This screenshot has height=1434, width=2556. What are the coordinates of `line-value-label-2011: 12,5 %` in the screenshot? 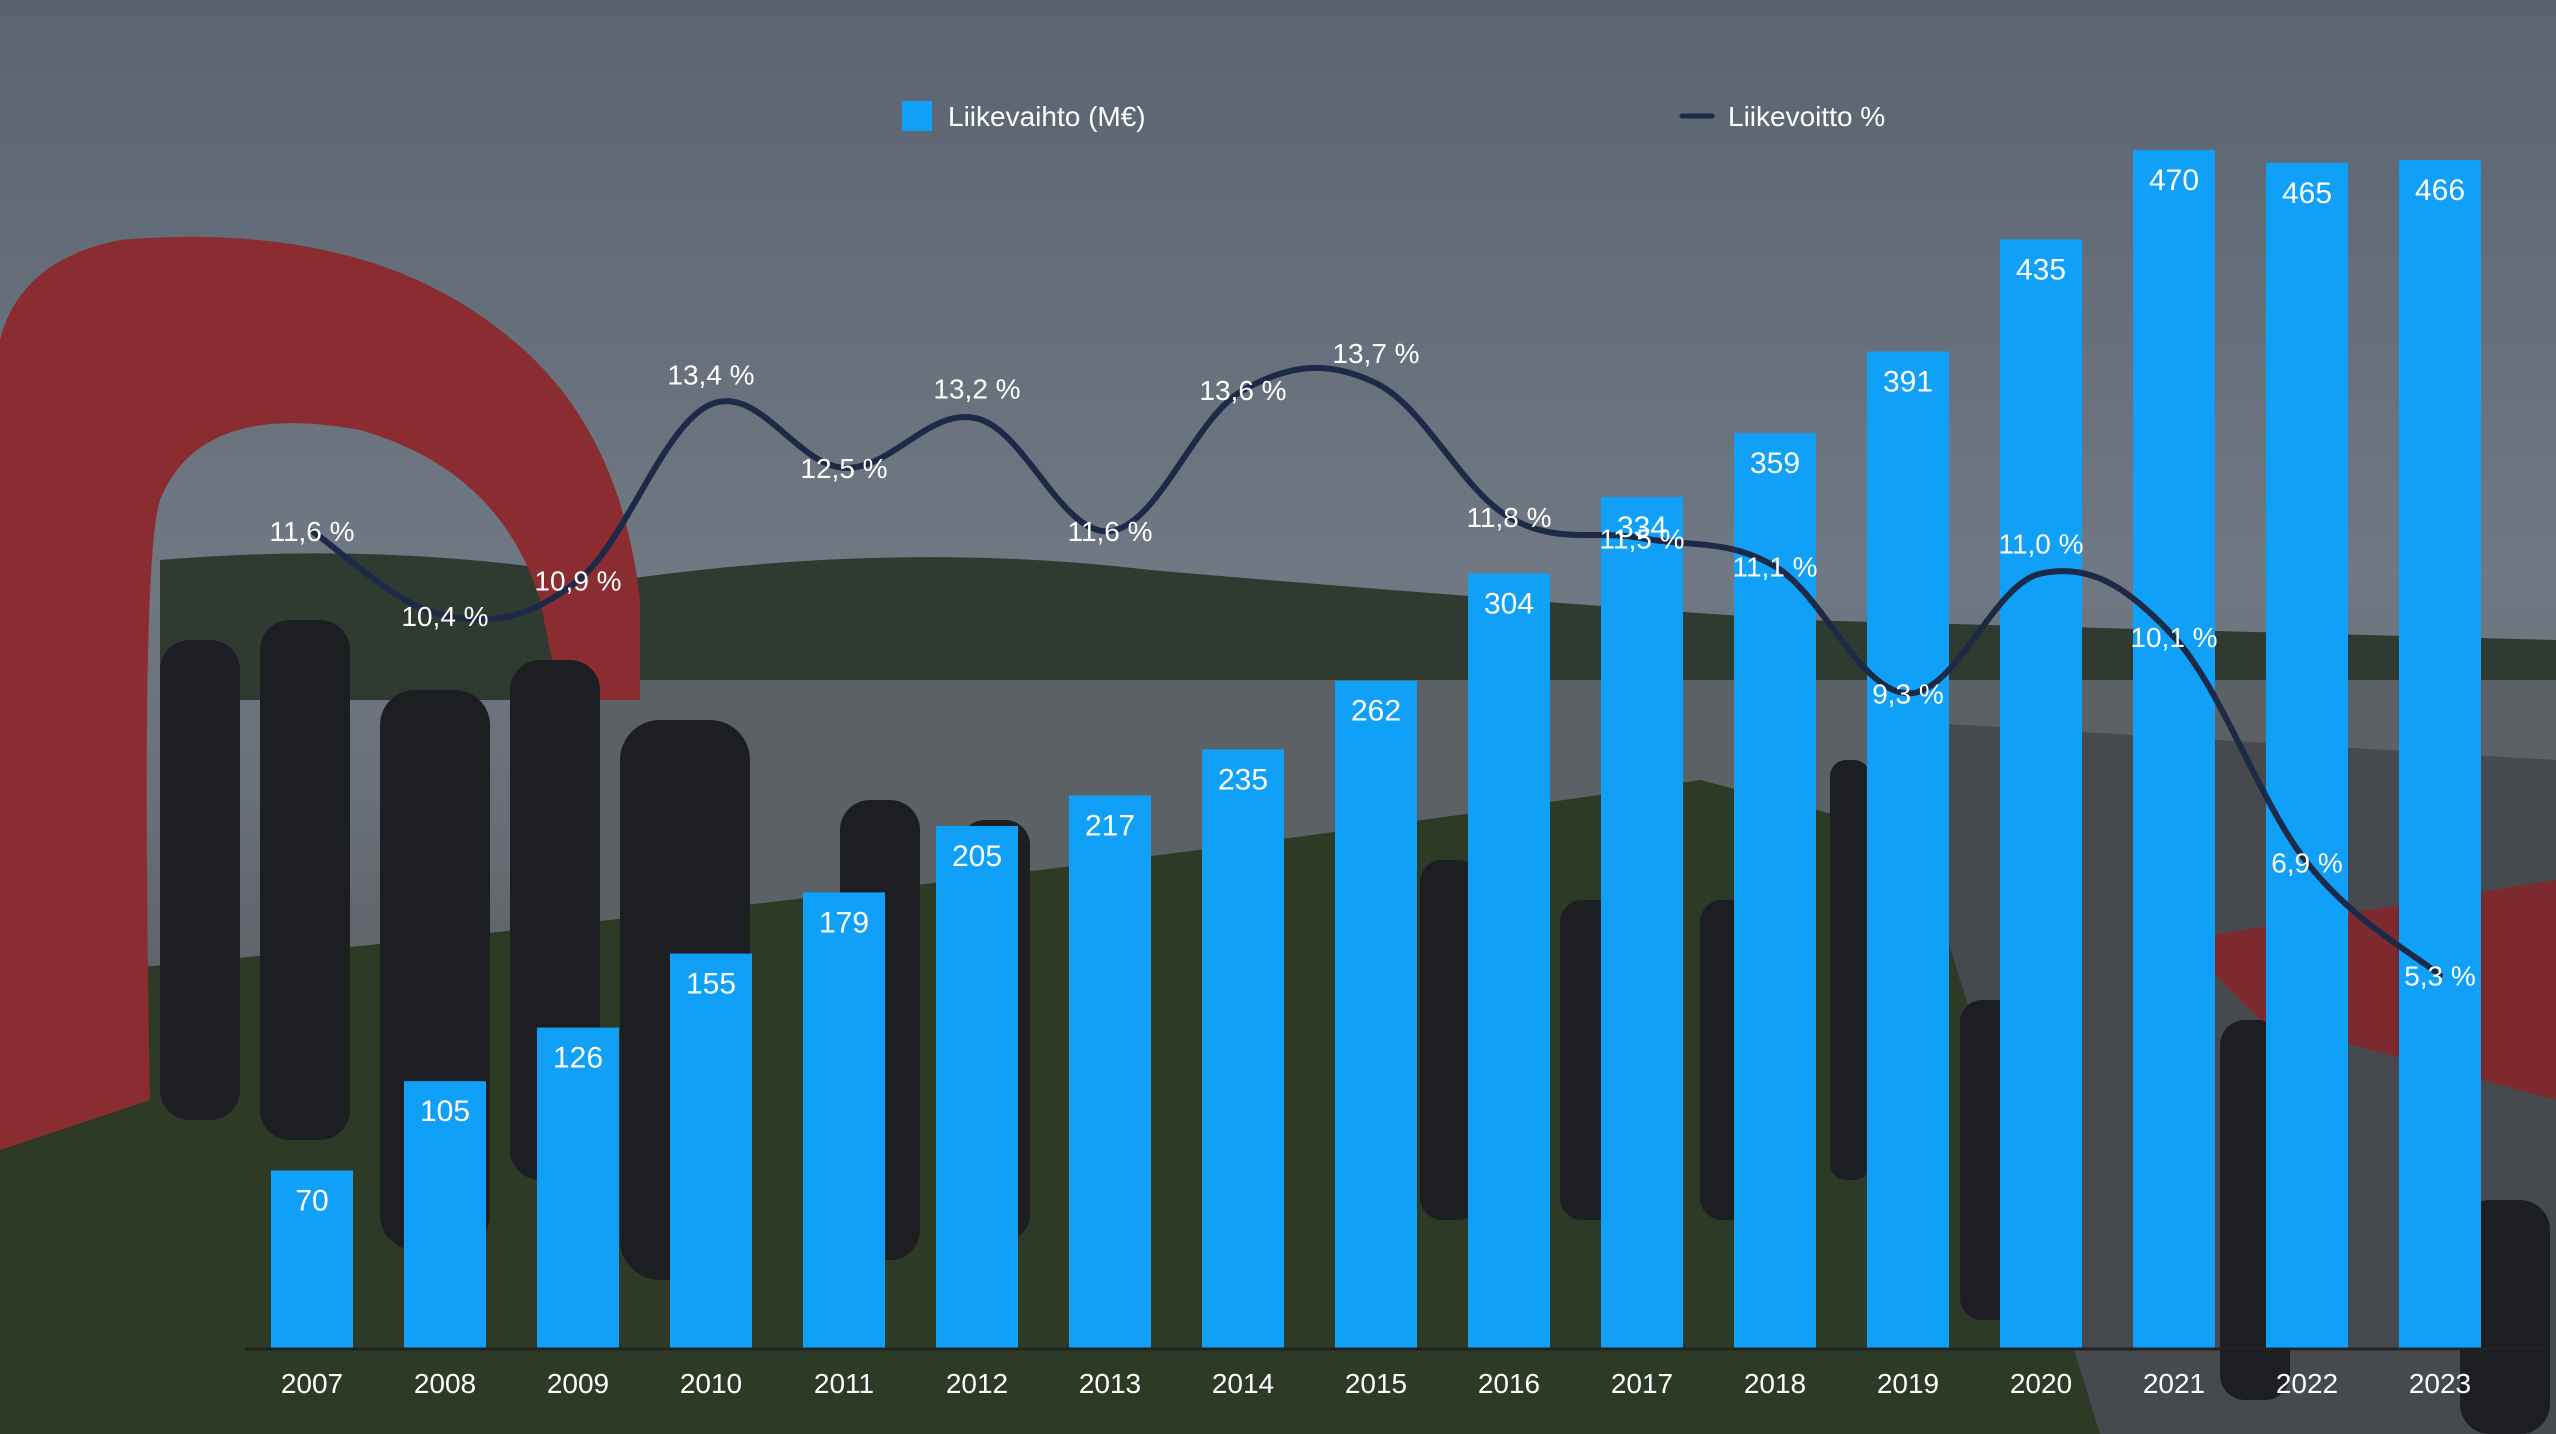 It's located at (843, 468).